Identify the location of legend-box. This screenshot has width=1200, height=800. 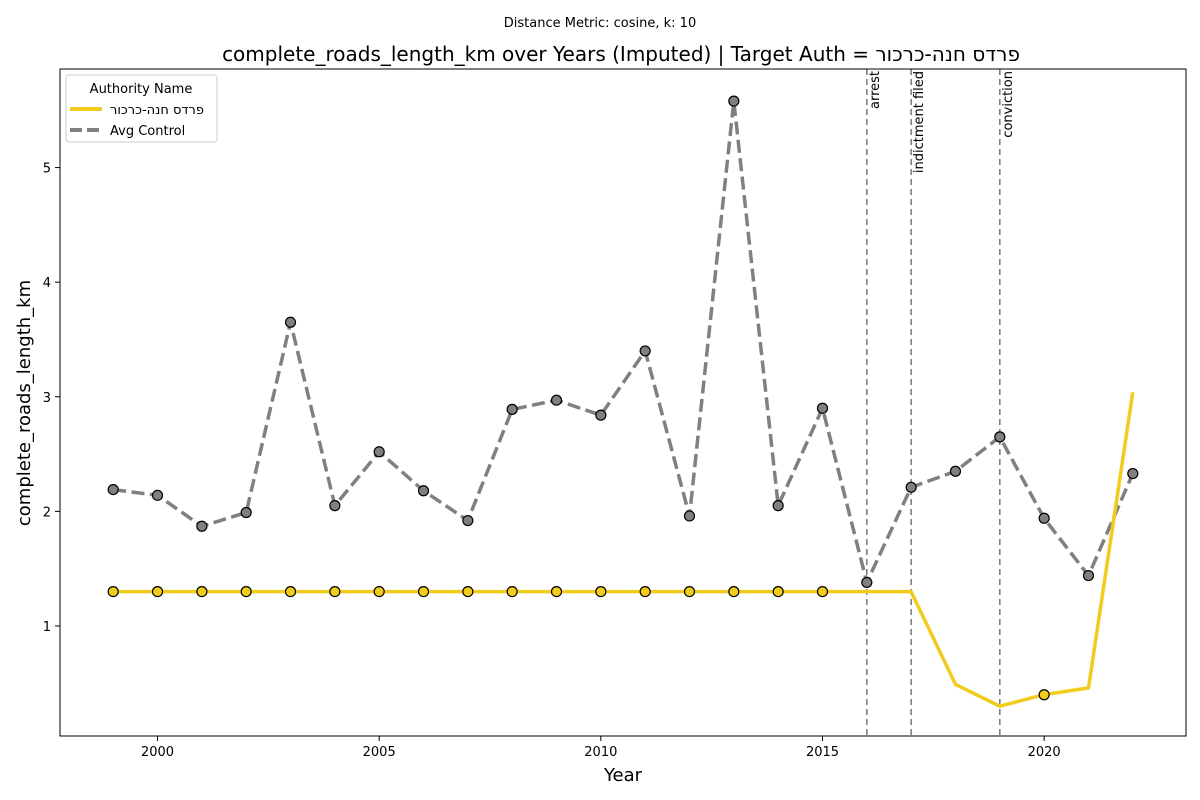
(141, 108).